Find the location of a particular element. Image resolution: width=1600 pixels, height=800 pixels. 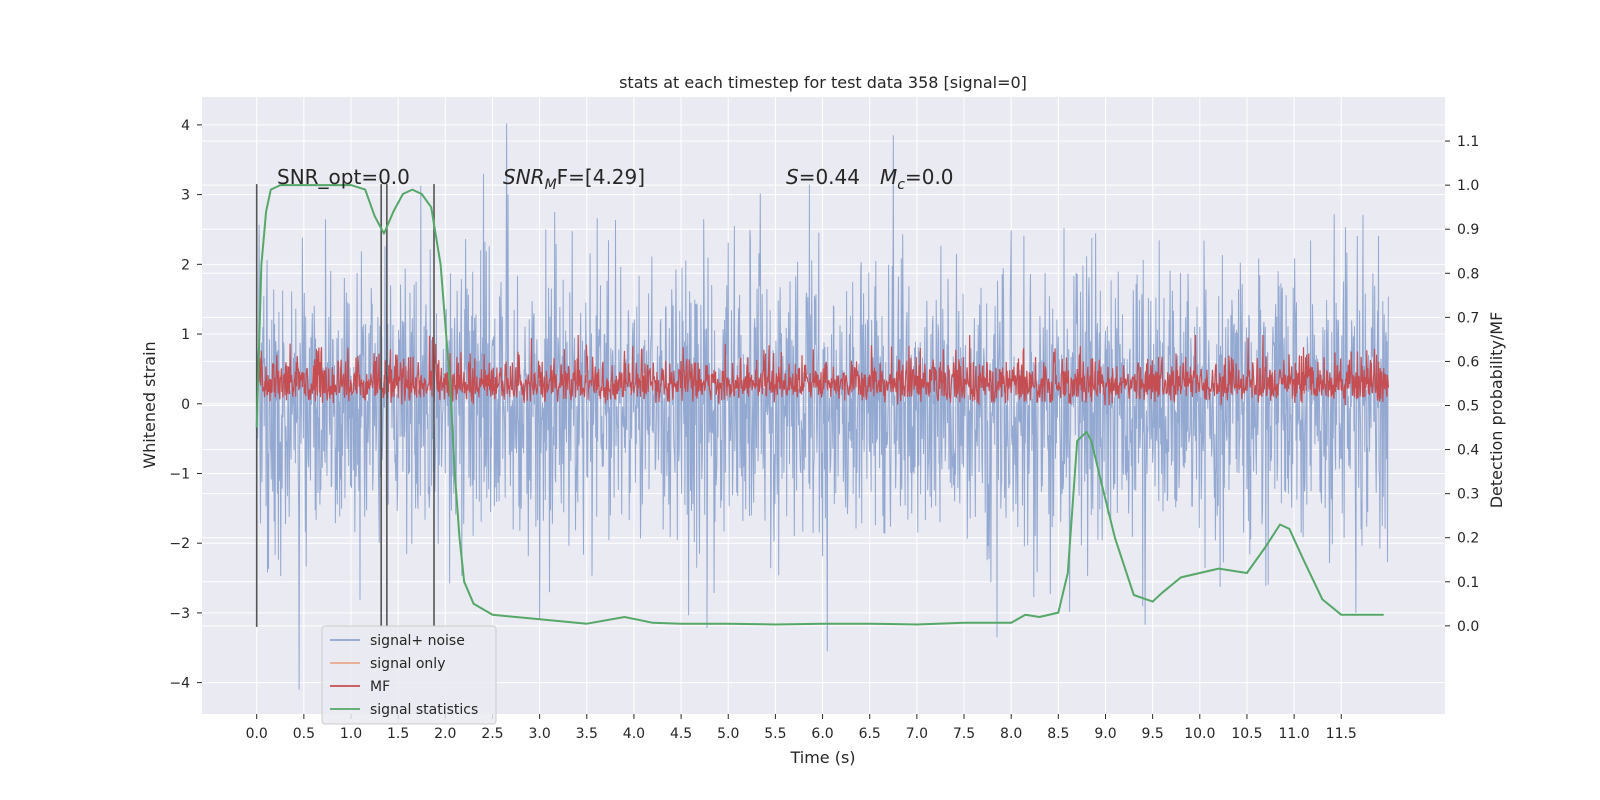

x-tick-label: 7.0 is located at coordinates (917, 734).